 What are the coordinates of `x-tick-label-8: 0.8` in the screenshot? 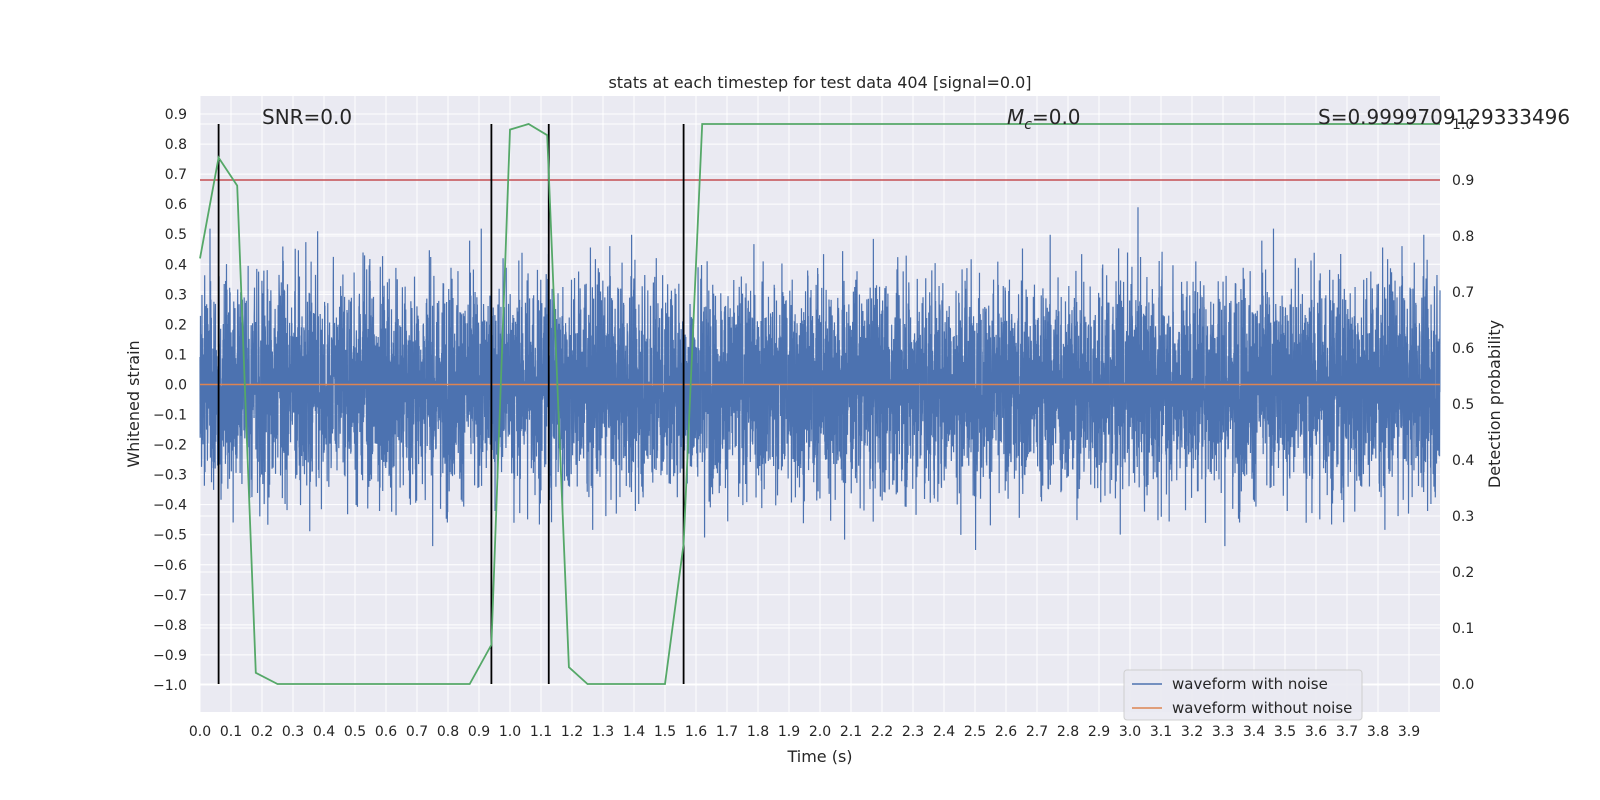 It's located at (448, 732).